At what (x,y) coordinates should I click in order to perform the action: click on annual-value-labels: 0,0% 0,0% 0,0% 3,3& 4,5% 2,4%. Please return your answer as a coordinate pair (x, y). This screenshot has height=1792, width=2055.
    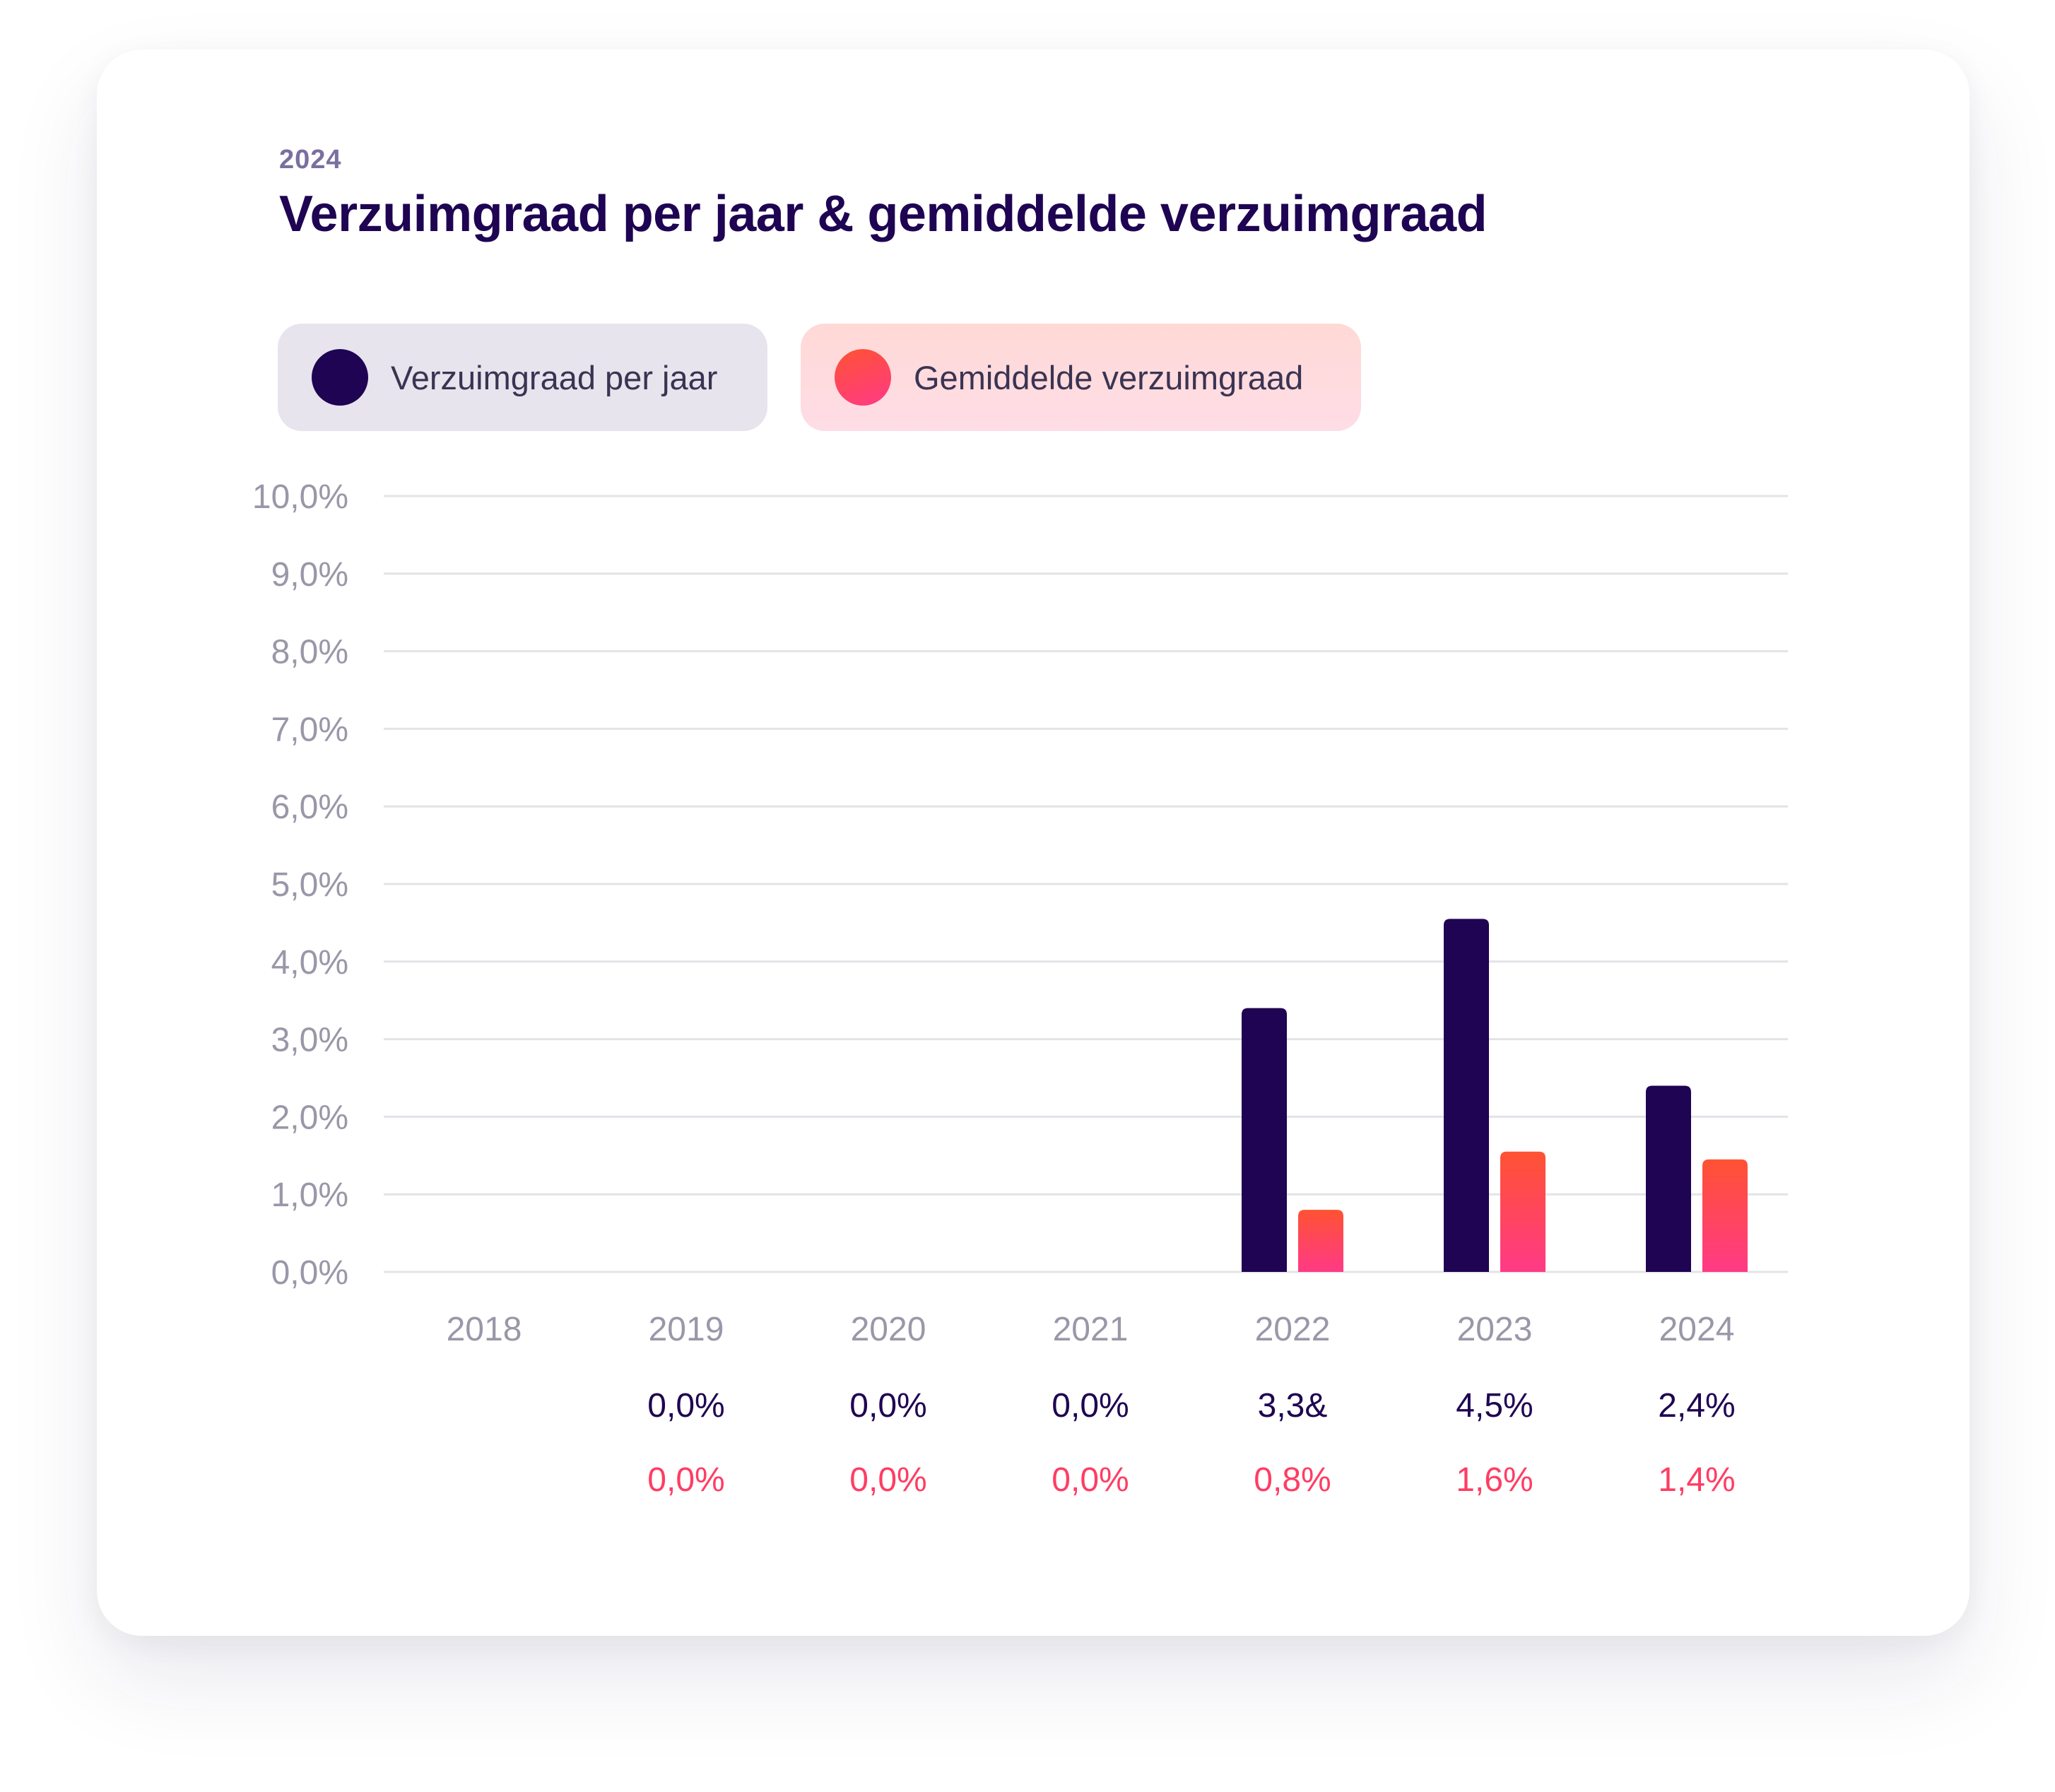
    Looking at the image, I should click on (1191, 1406).